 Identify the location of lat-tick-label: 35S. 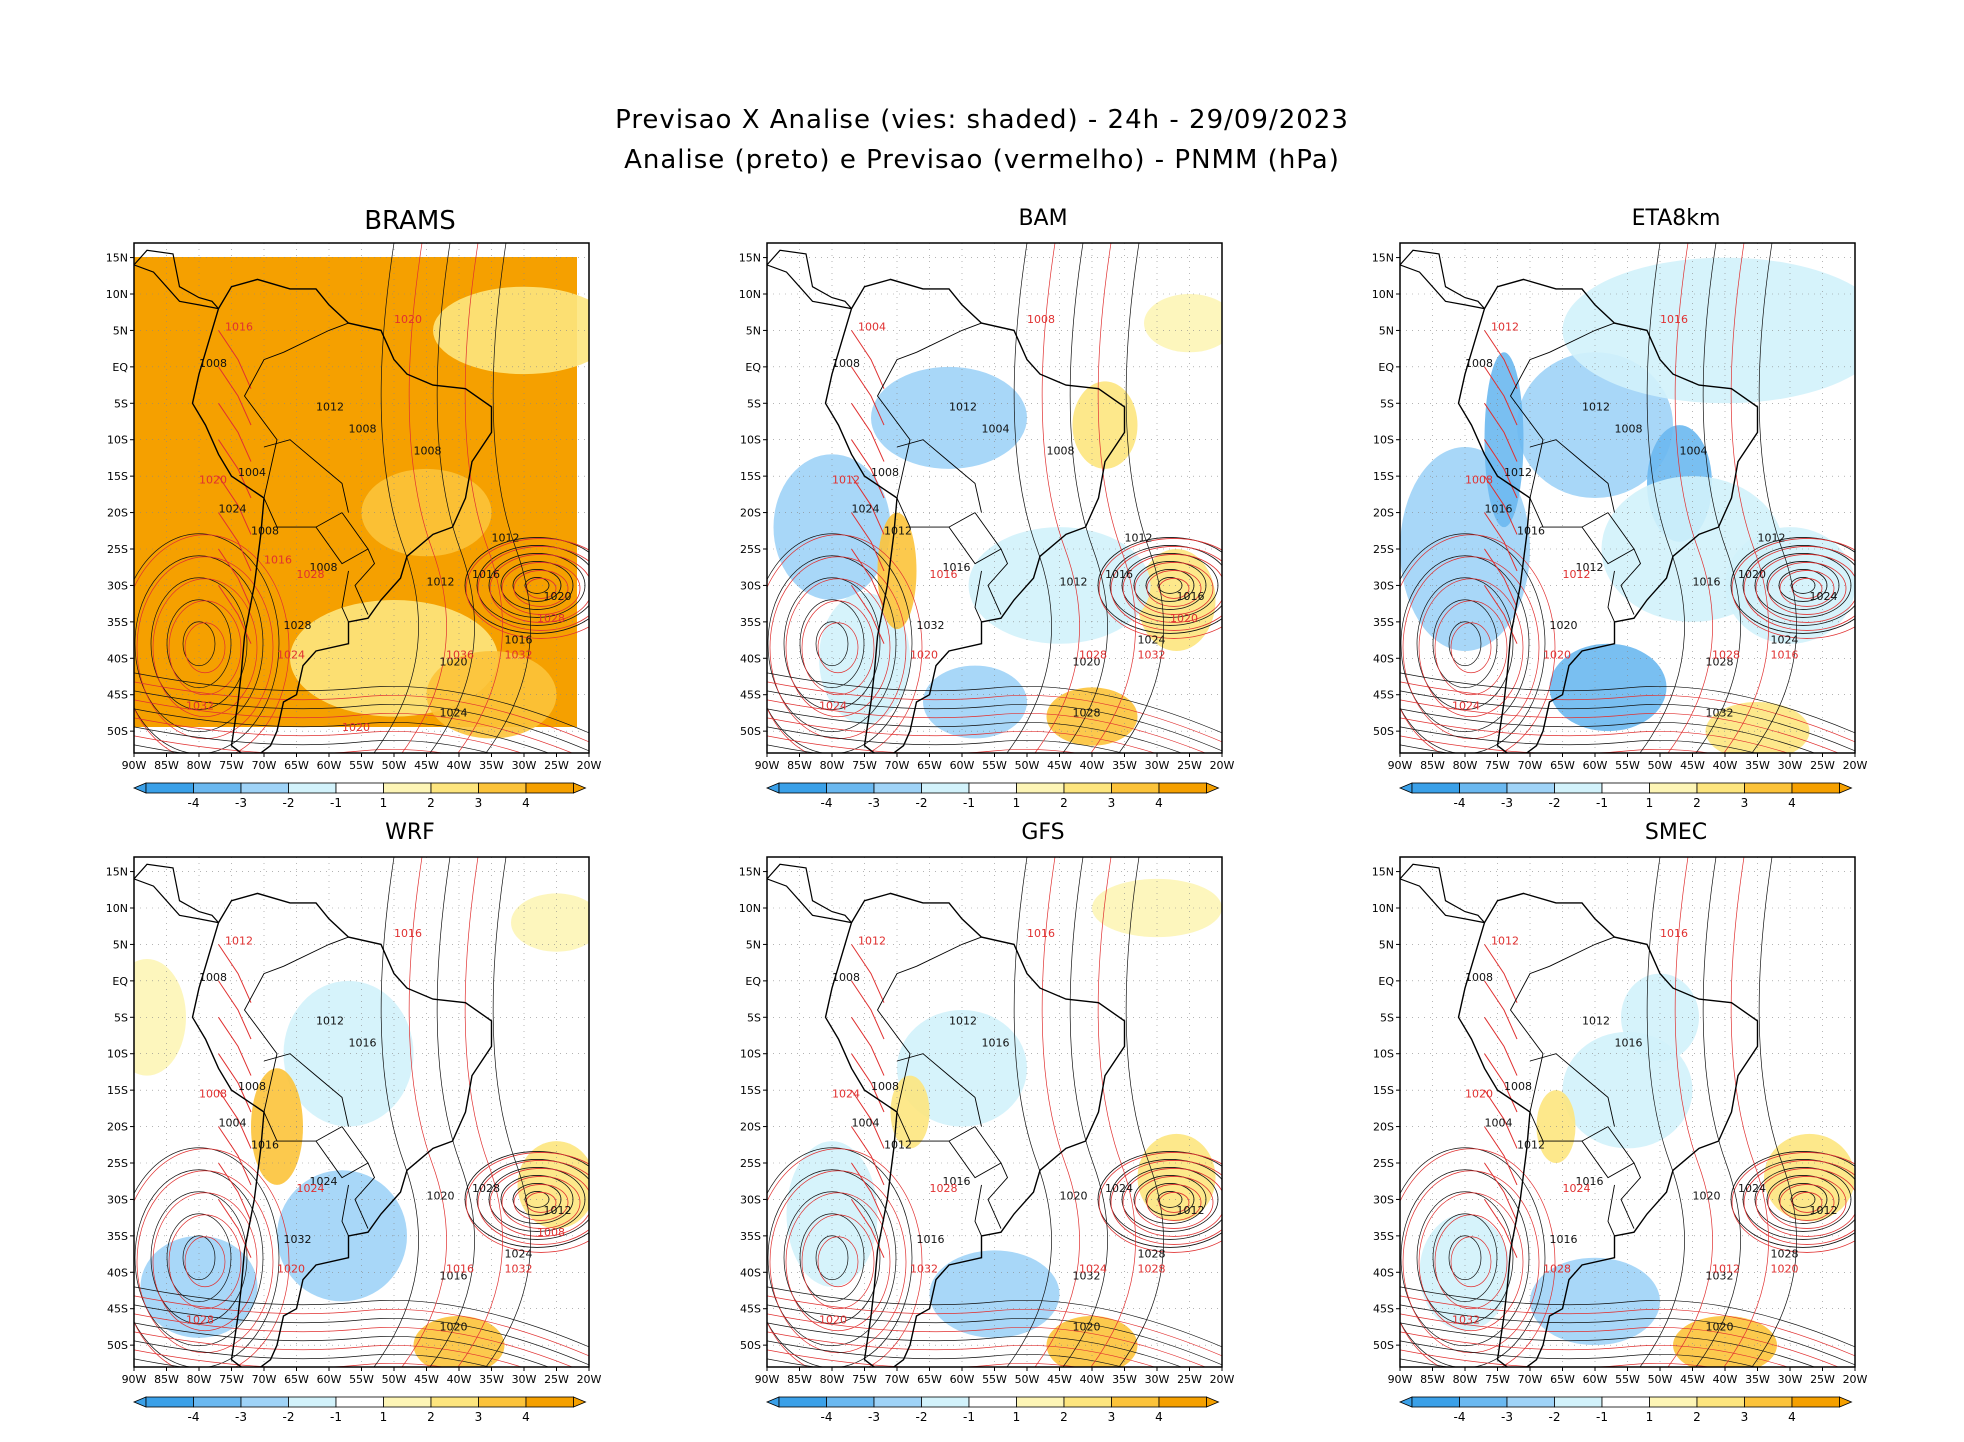
(750, 1236).